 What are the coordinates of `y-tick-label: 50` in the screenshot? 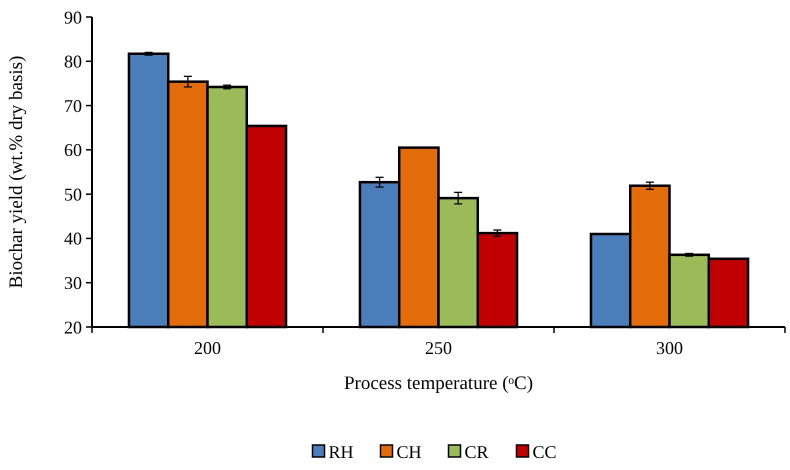 It's located at (73, 194).